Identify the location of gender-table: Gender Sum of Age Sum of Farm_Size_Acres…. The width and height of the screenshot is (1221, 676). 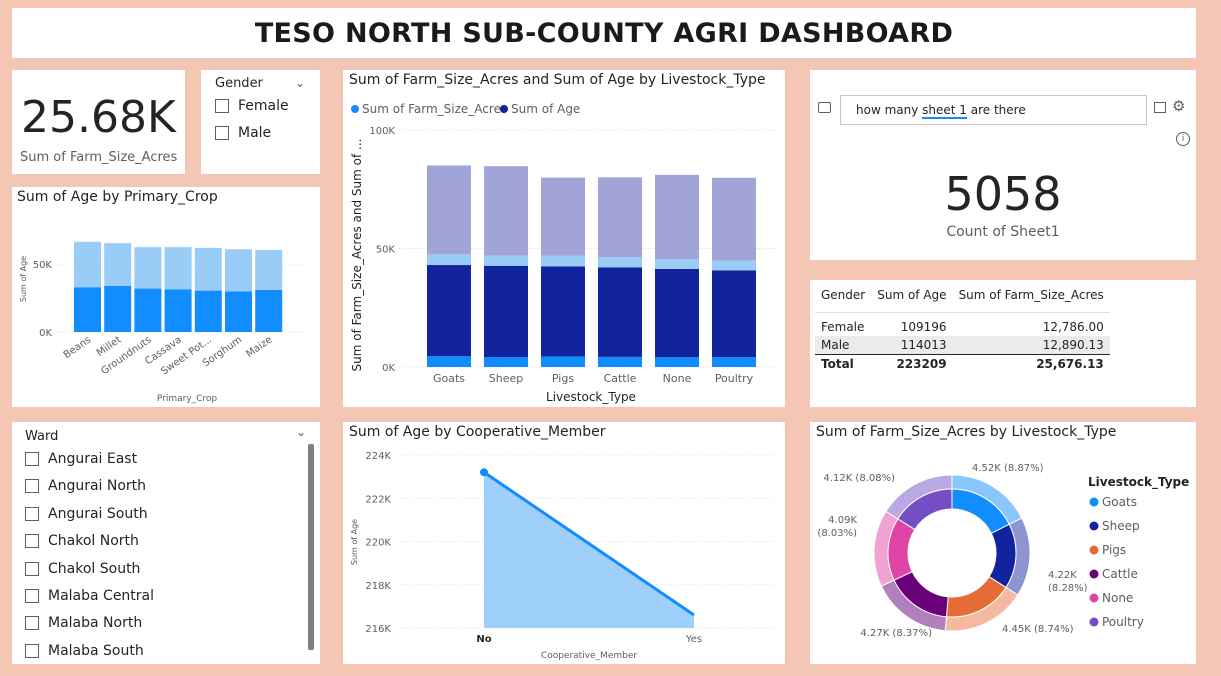
(962, 329).